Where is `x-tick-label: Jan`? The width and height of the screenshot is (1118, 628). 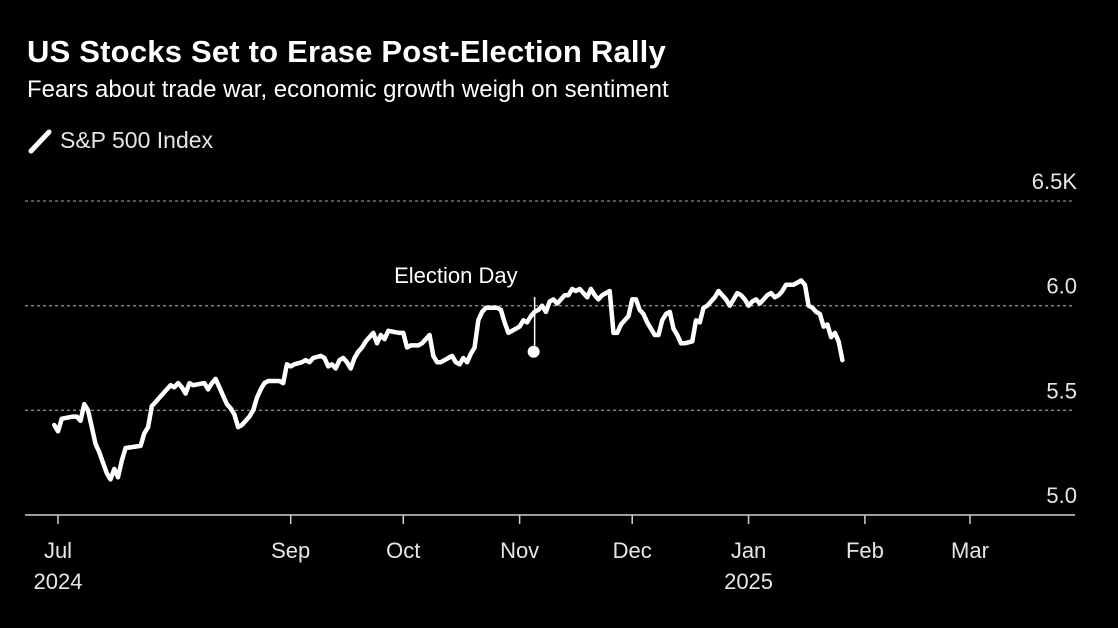
x-tick-label: Jan is located at coordinates (748, 550).